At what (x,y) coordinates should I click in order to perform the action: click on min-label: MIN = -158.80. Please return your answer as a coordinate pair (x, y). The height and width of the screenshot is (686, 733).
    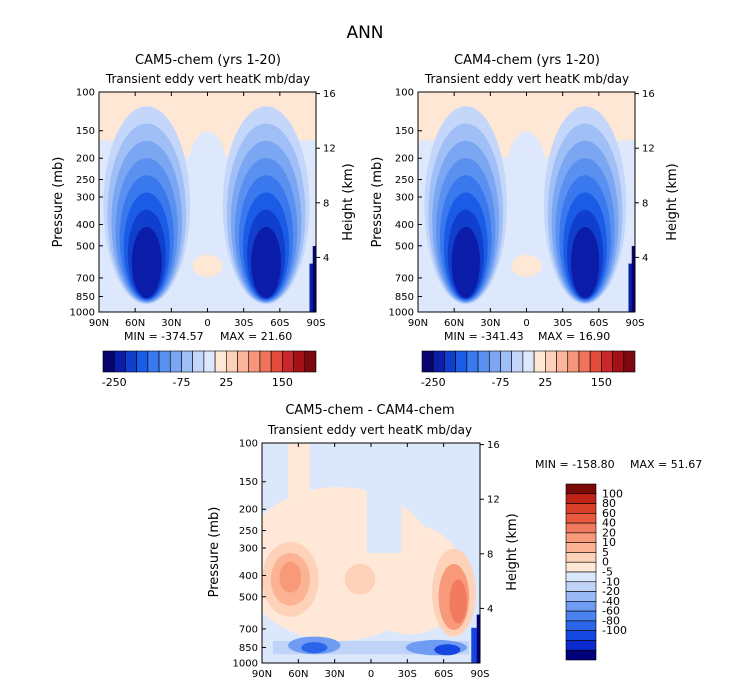
    Looking at the image, I should click on (575, 464).